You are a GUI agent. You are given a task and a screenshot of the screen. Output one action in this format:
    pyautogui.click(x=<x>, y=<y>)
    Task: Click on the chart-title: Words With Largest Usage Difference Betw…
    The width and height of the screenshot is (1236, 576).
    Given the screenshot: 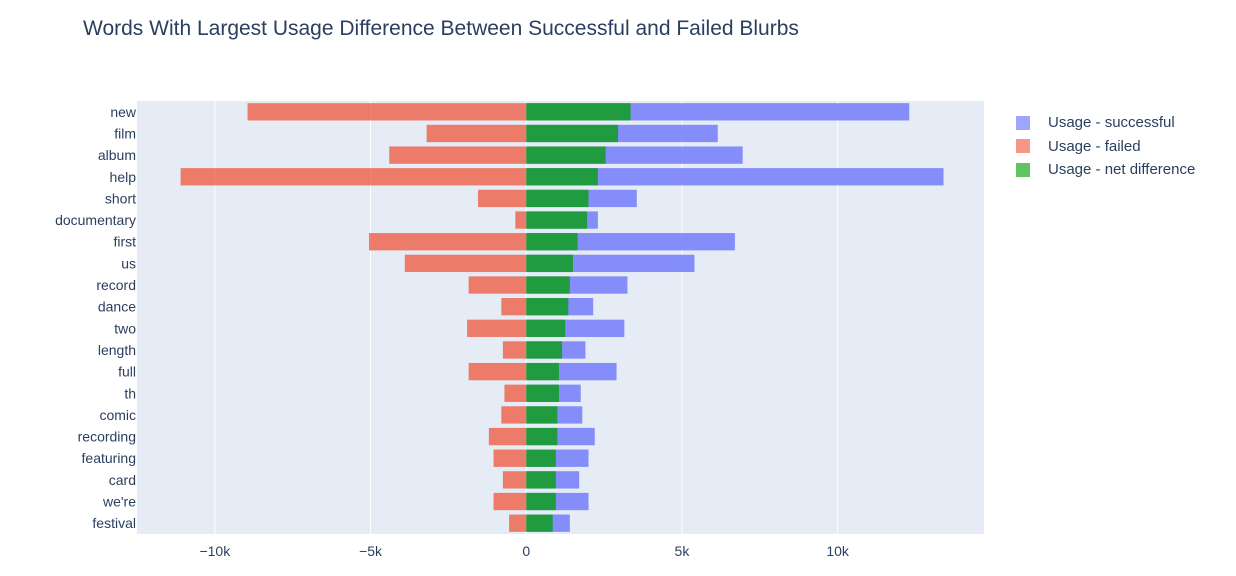 What is the action you would take?
    pyautogui.click(x=441, y=28)
    